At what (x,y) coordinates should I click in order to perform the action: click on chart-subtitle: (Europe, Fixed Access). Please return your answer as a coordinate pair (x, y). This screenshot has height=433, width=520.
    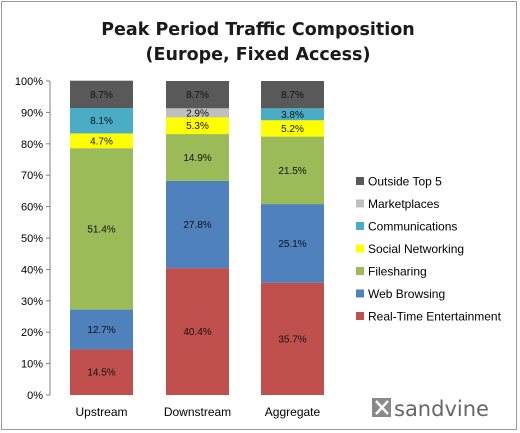
    Looking at the image, I should click on (258, 55).